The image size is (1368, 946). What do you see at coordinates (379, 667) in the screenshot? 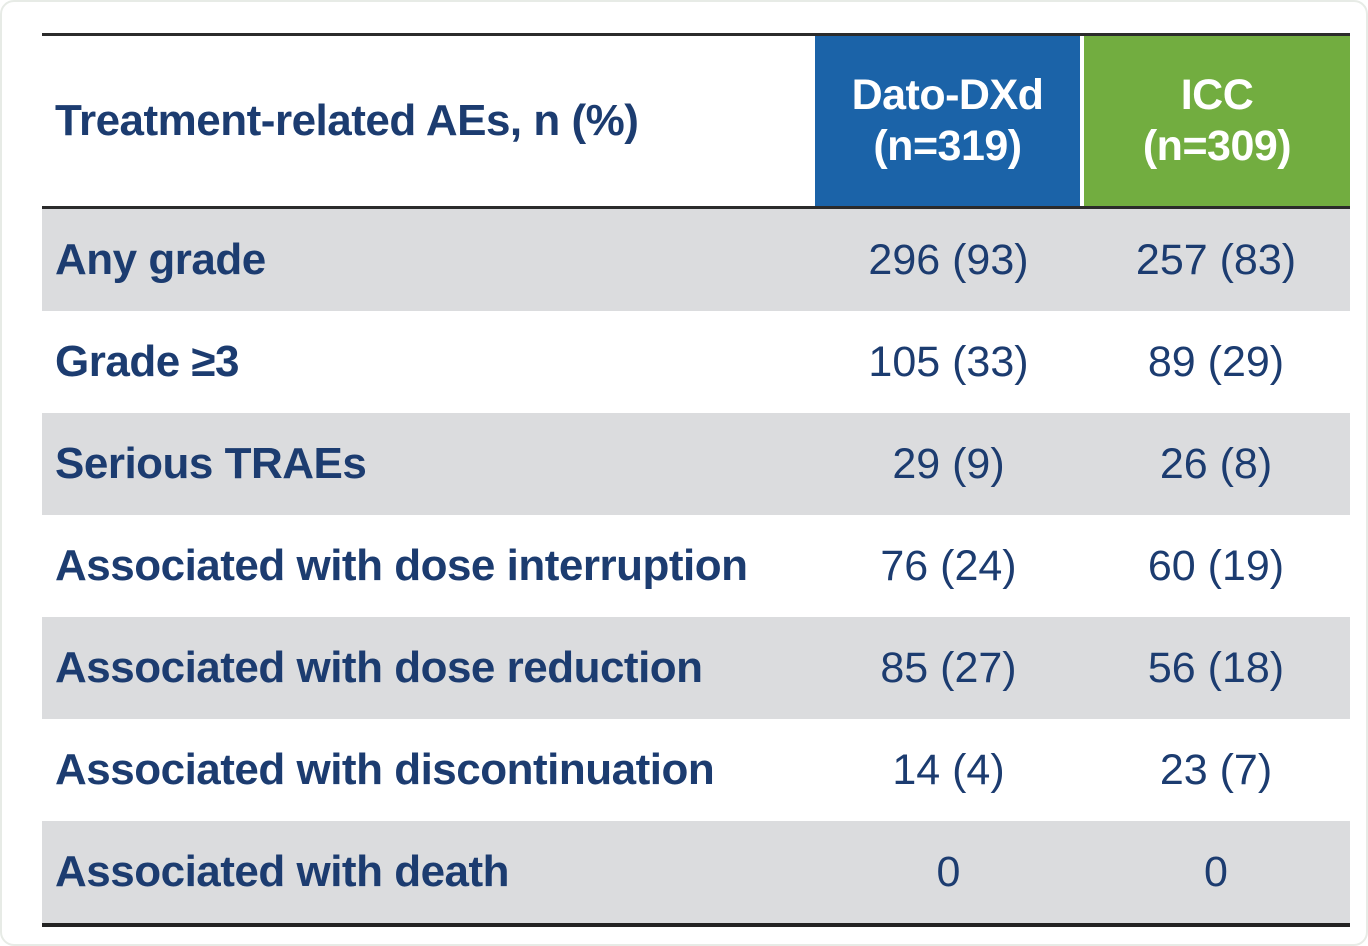
I see `row-label: Associated with dose reduction` at bounding box center [379, 667].